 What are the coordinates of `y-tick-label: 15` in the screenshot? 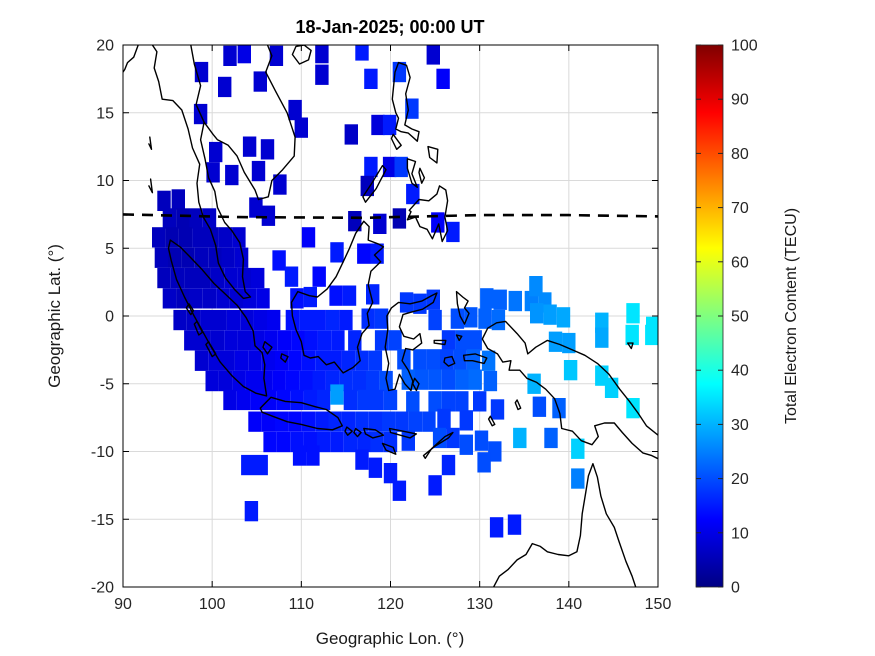 It's located at (105, 113).